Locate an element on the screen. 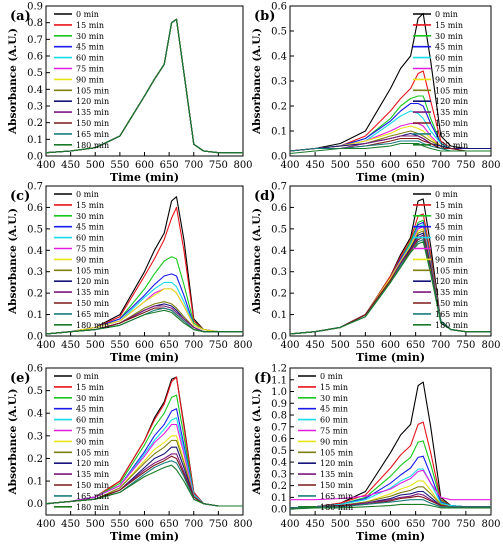 This screenshot has width=503, height=550. y-tick-label: 0.8 is located at coordinates (279, 416).